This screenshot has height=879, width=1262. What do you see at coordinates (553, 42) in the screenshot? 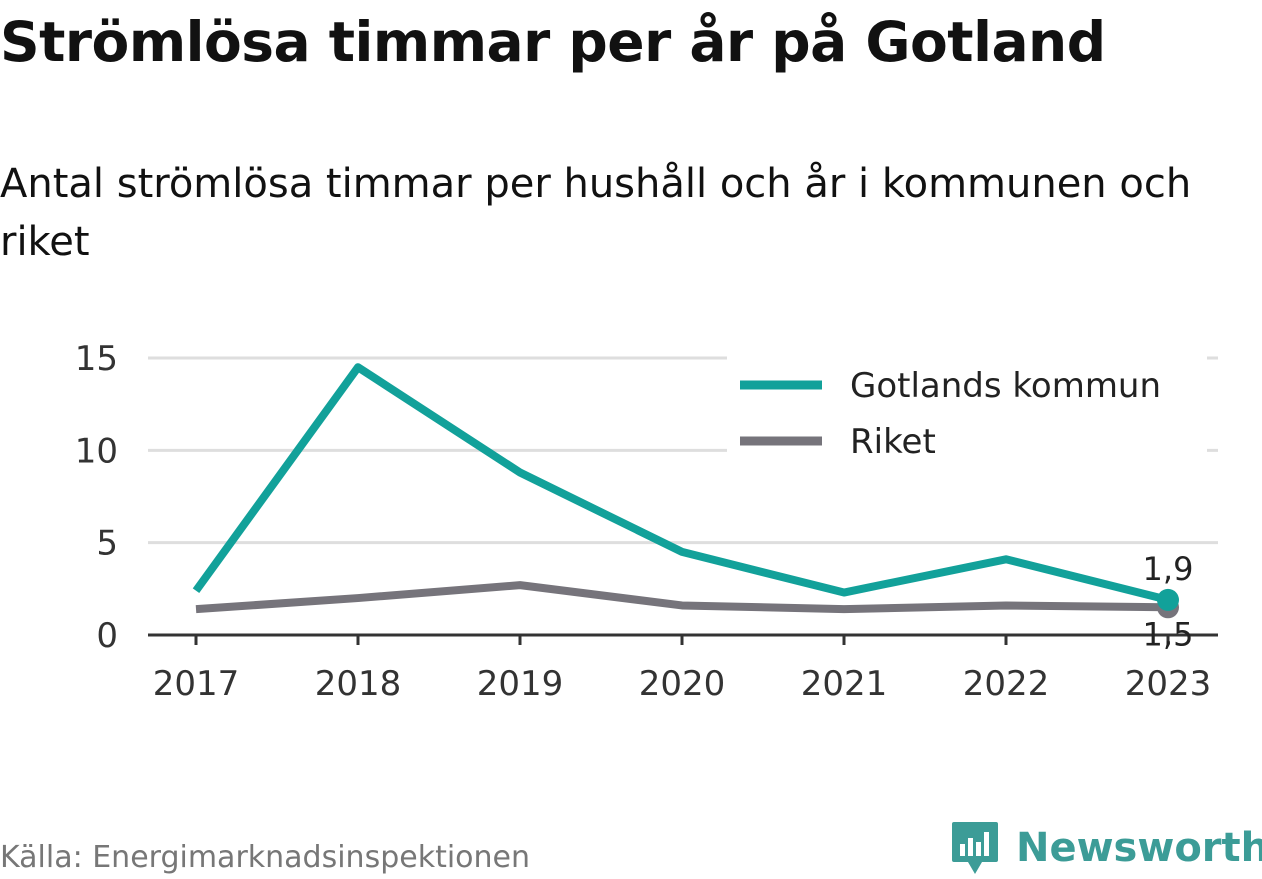
I see `chart-title: Strömlösa timmar per år på Gotland` at bounding box center [553, 42].